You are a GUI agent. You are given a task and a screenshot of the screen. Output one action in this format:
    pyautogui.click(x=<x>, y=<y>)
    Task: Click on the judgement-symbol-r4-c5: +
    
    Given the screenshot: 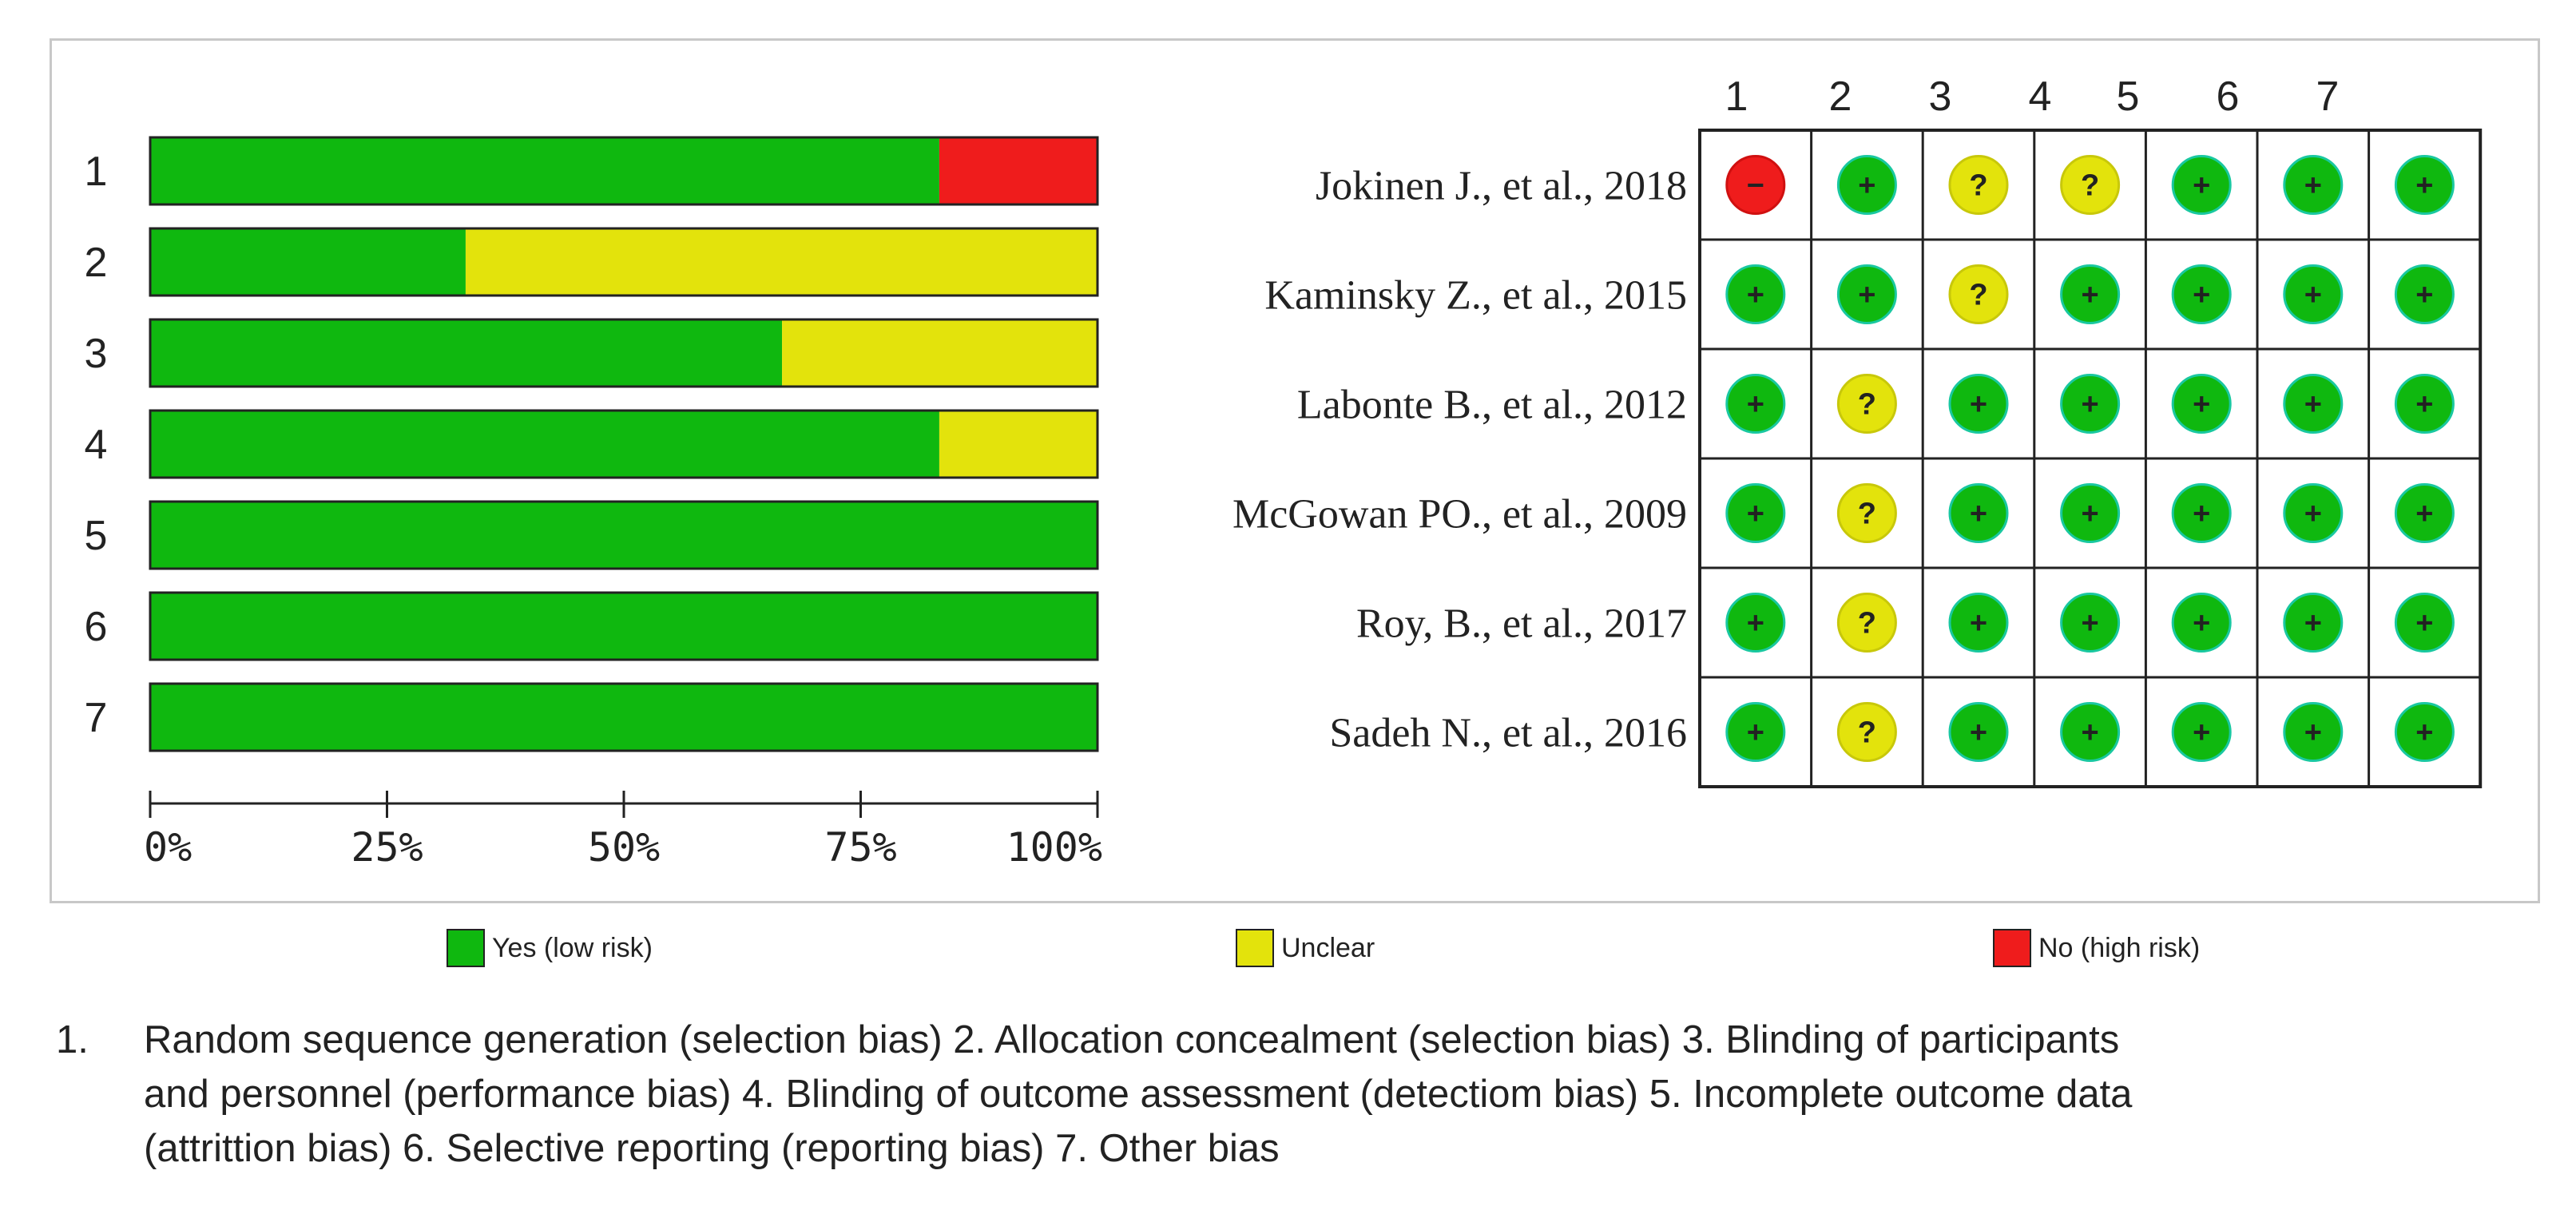 What is the action you would take?
    pyautogui.click(x=2201, y=514)
    